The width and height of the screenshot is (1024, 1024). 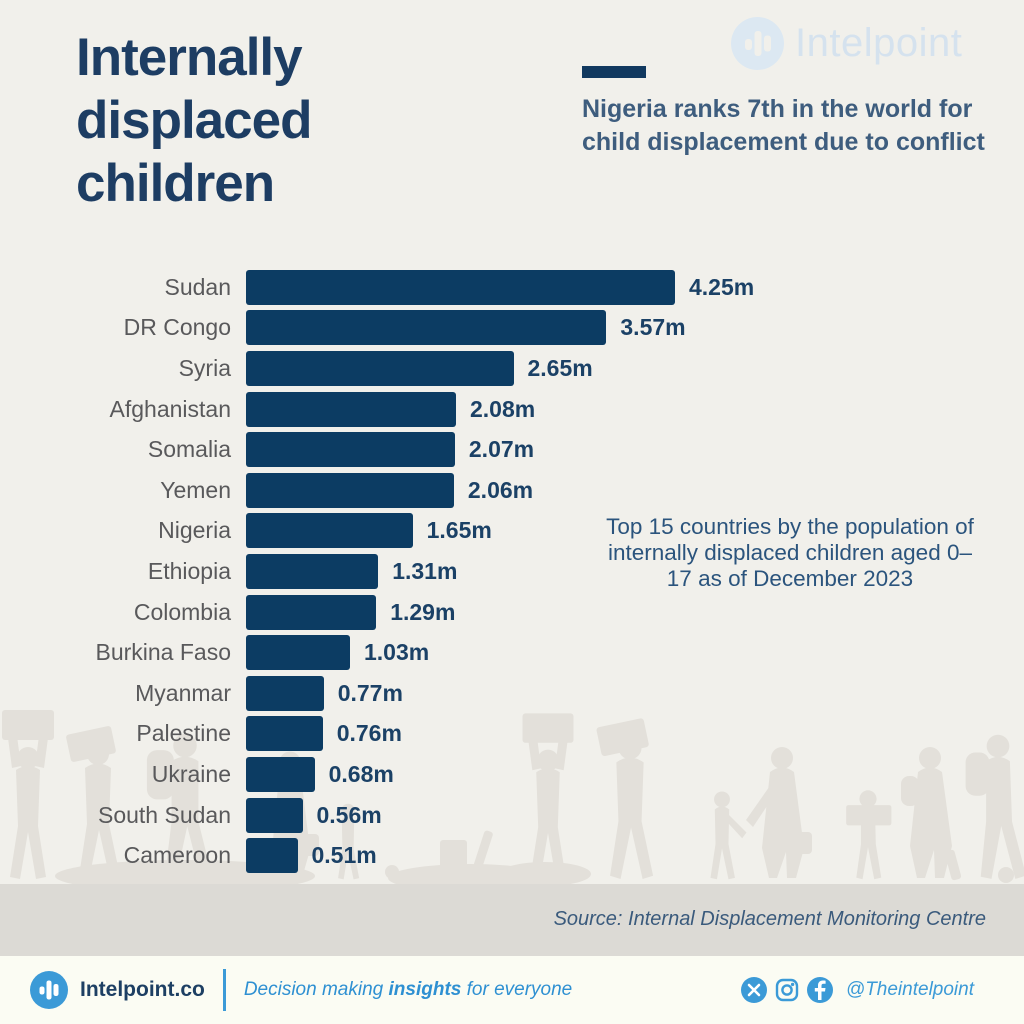 I want to click on bar-value-label: 0.76m, so click(x=369, y=733).